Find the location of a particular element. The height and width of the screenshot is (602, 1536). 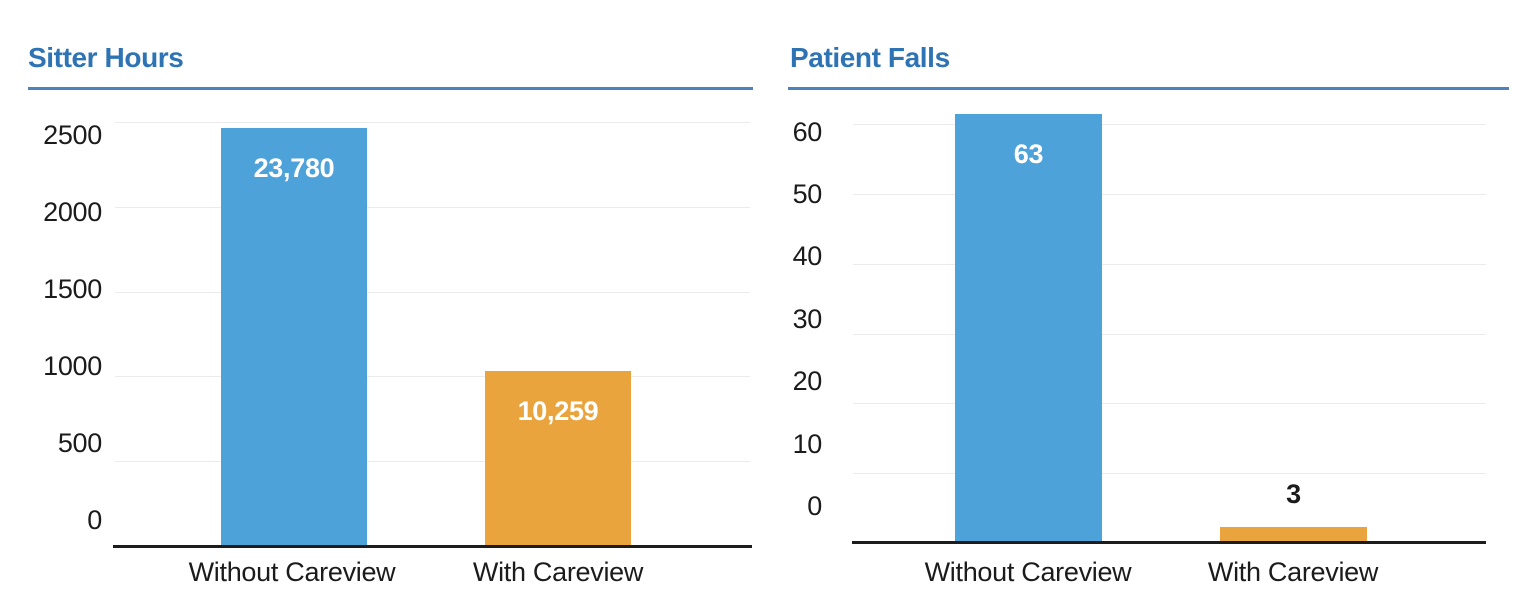

y-tick-label-40: 40 is located at coordinates (807, 256).